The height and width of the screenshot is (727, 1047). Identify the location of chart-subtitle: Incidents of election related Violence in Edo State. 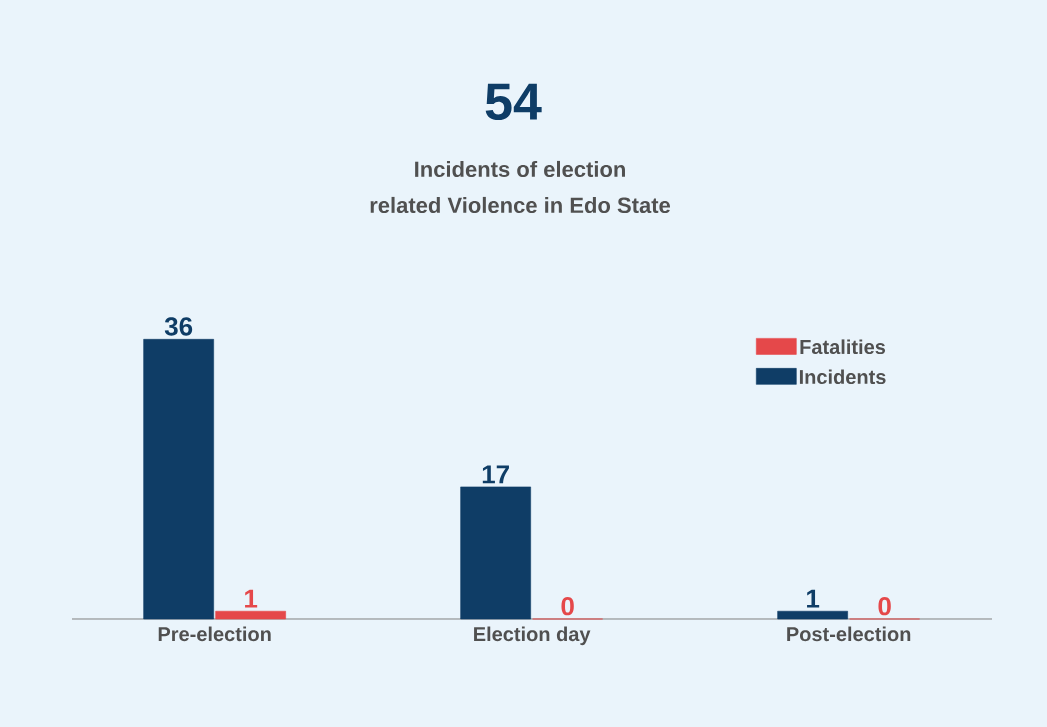
(520, 187).